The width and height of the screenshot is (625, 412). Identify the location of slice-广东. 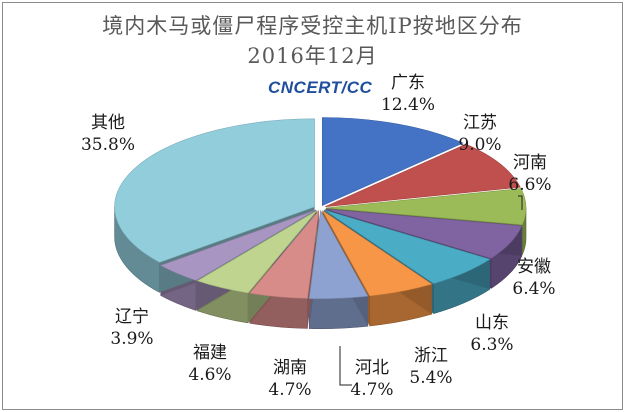
(392, 161).